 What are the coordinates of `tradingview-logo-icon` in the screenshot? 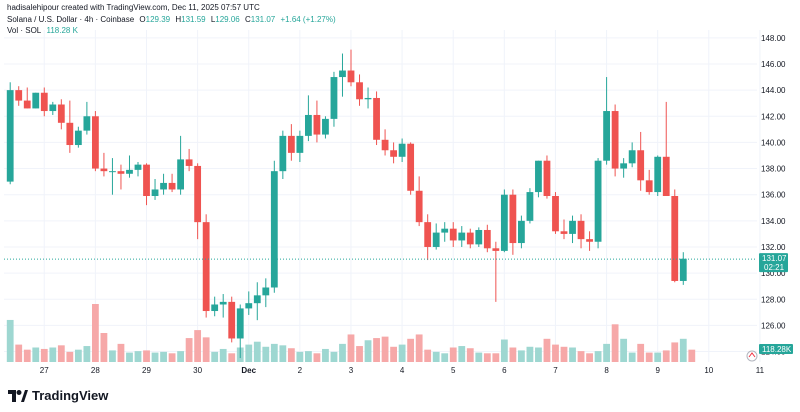 It's located at (18, 395).